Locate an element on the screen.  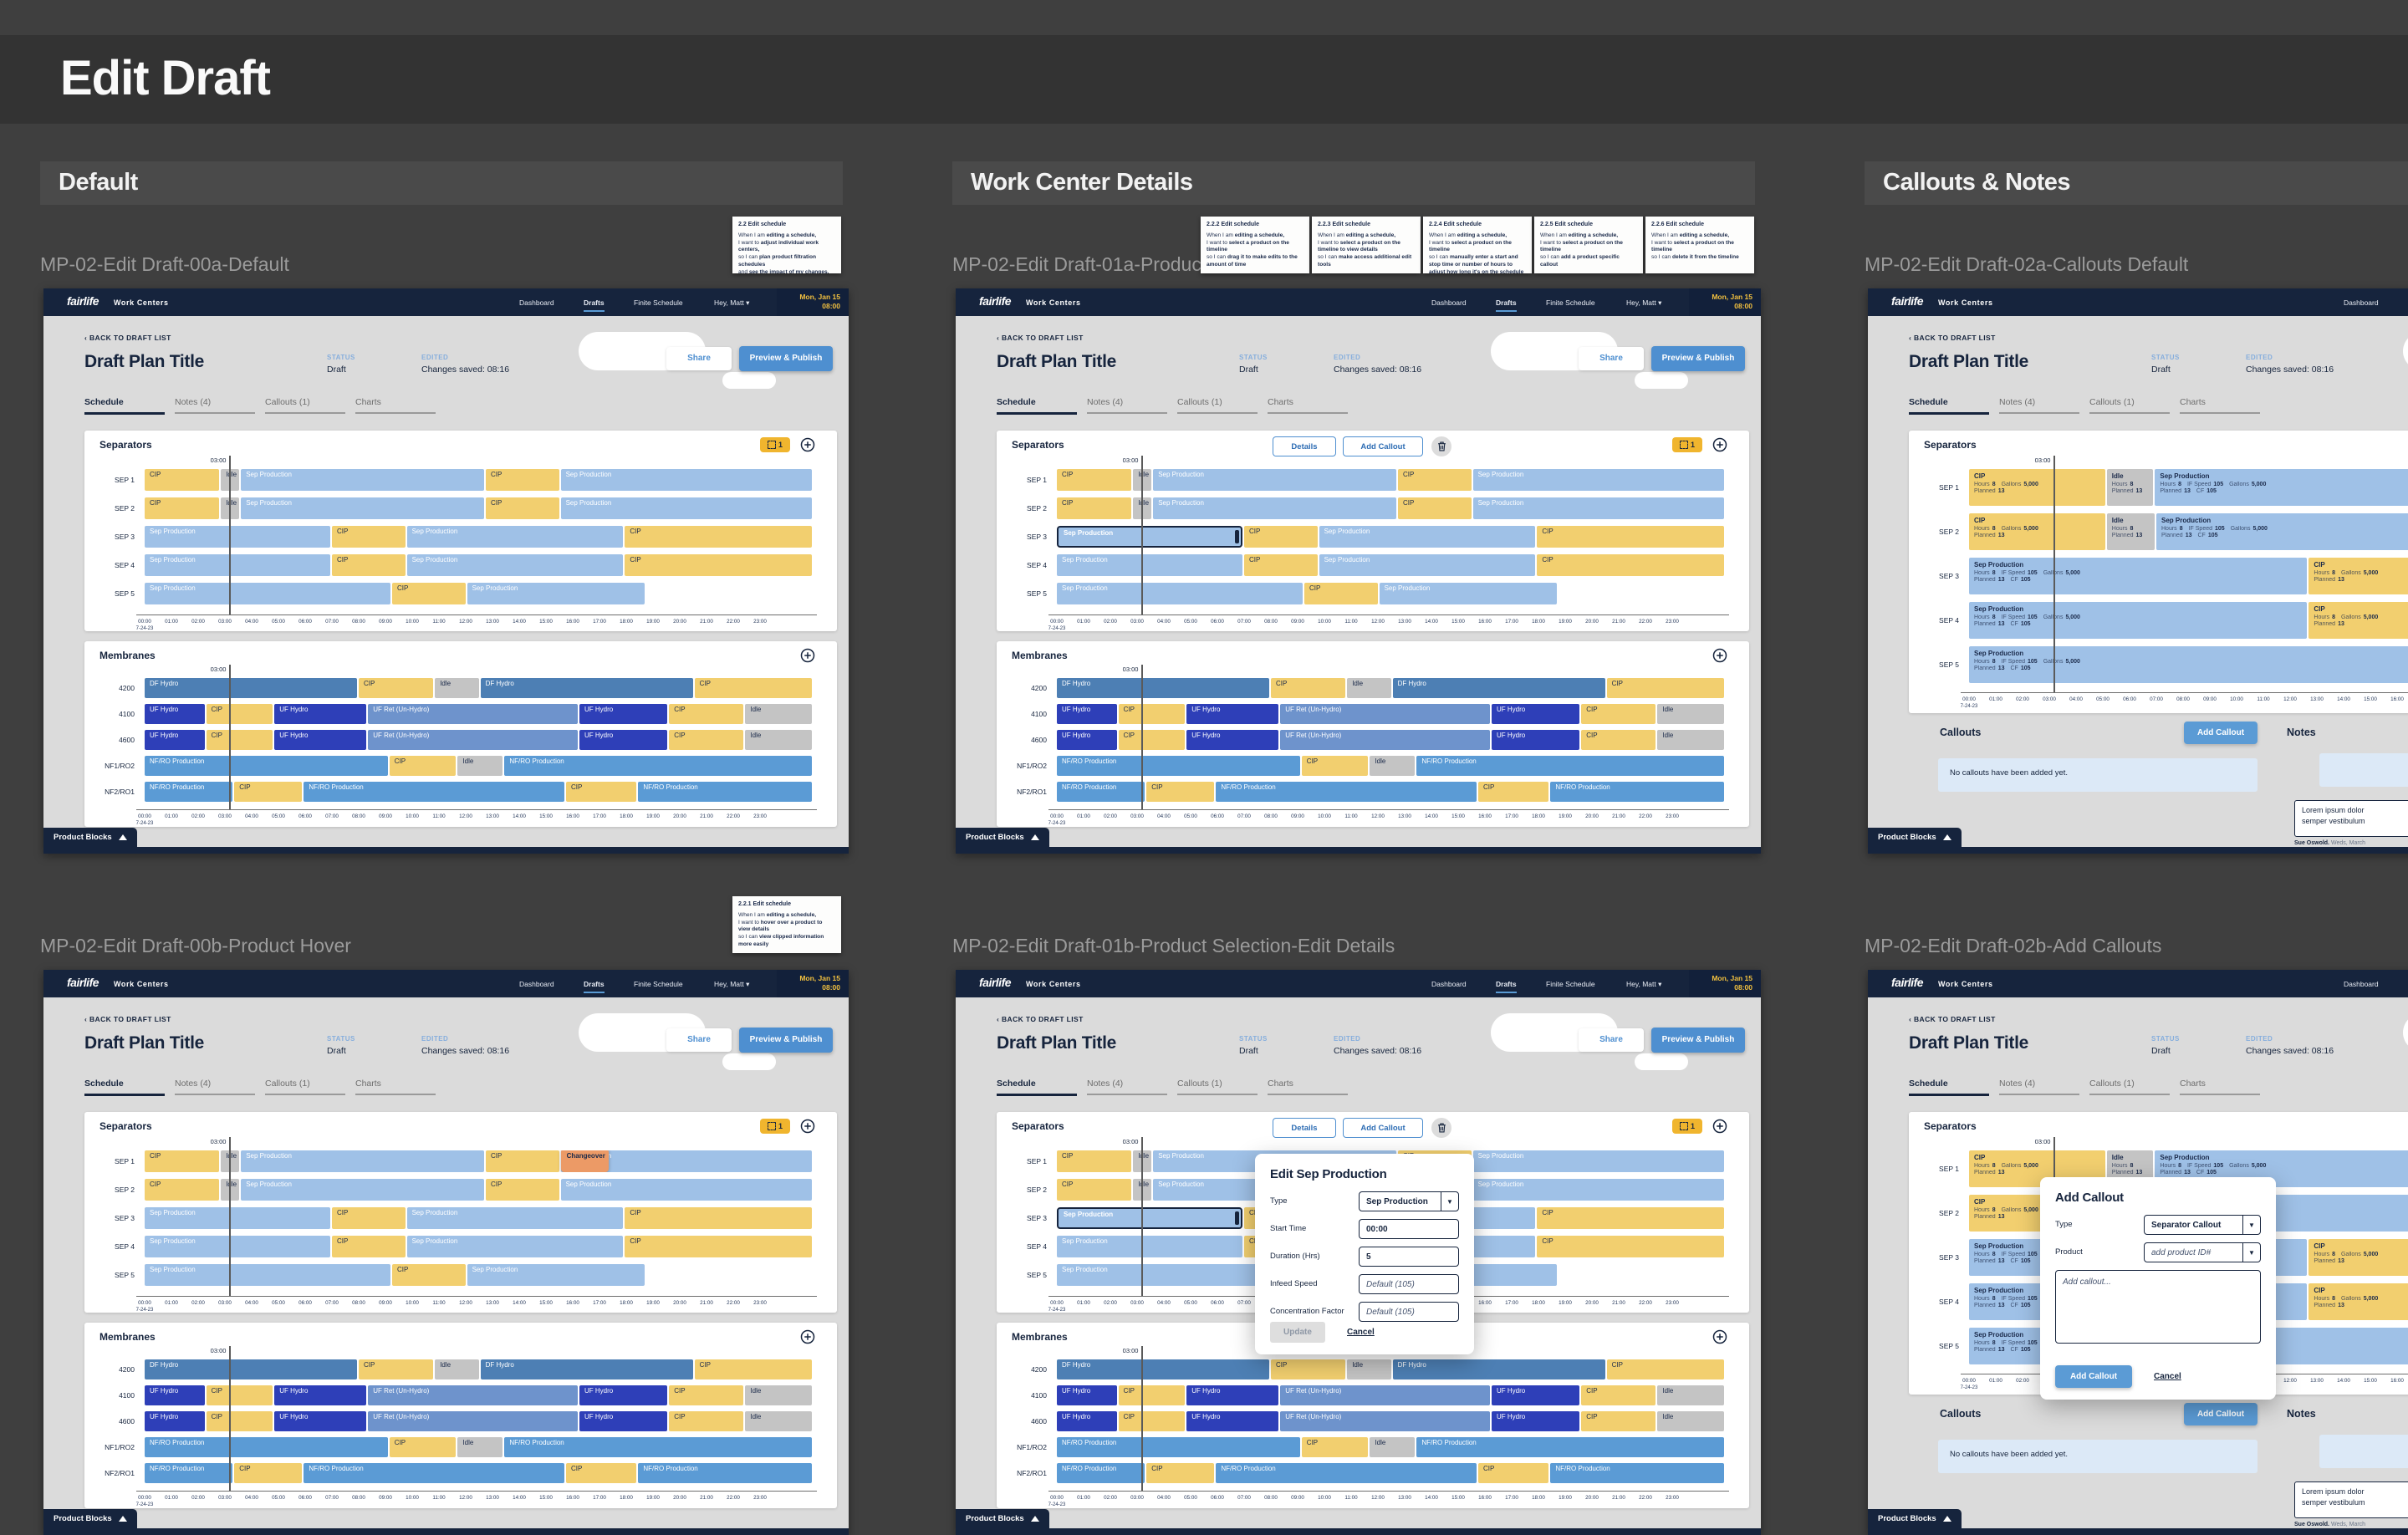
add-callout-submit-button: Add Callout is located at coordinates (2093, 1376).